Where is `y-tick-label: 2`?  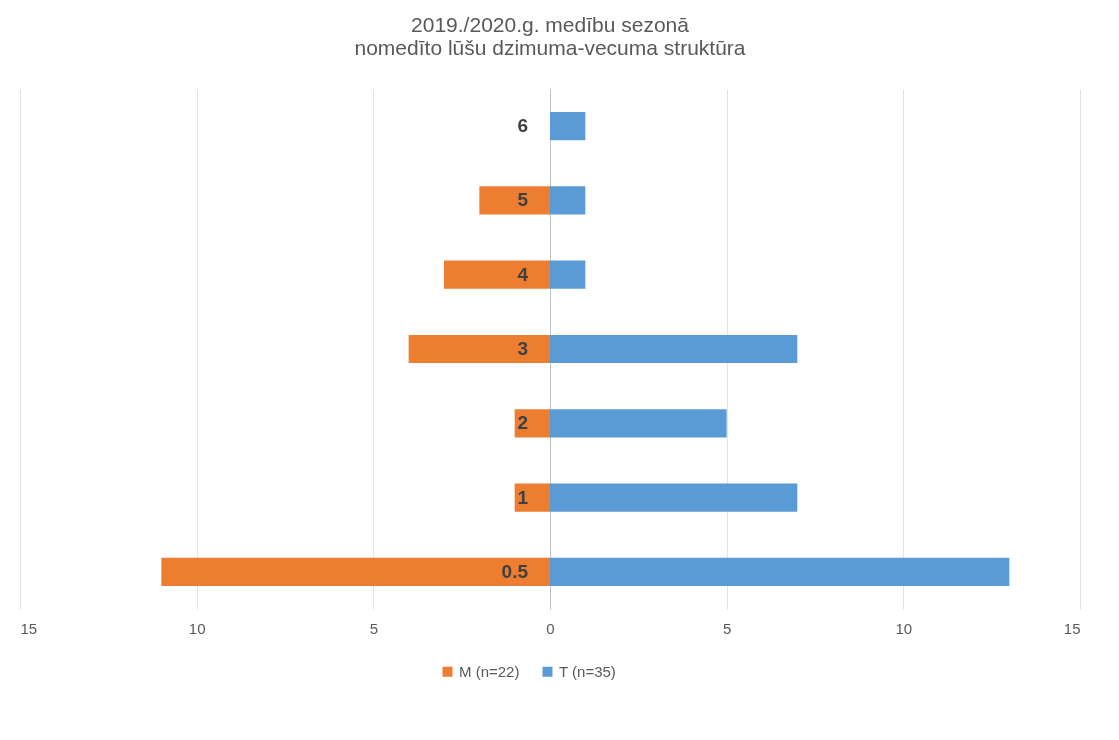 y-tick-label: 2 is located at coordinates (522, 423).